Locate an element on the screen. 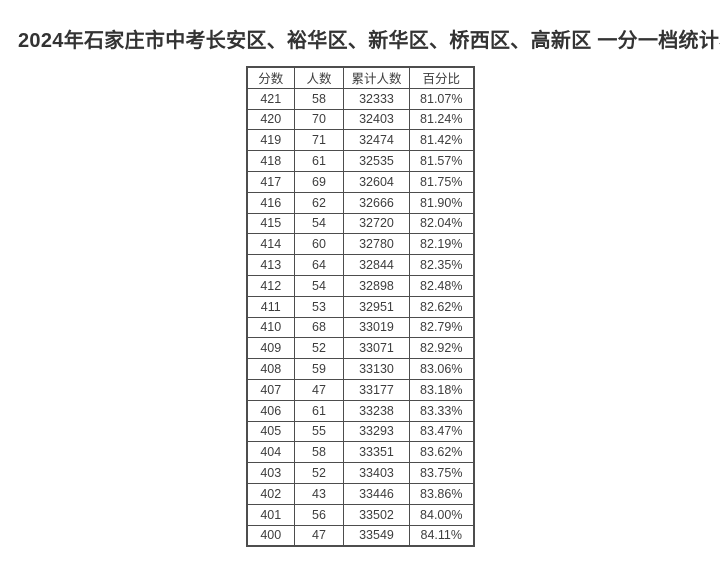  table-cell: 33403 is located at coordinates (376, 473).